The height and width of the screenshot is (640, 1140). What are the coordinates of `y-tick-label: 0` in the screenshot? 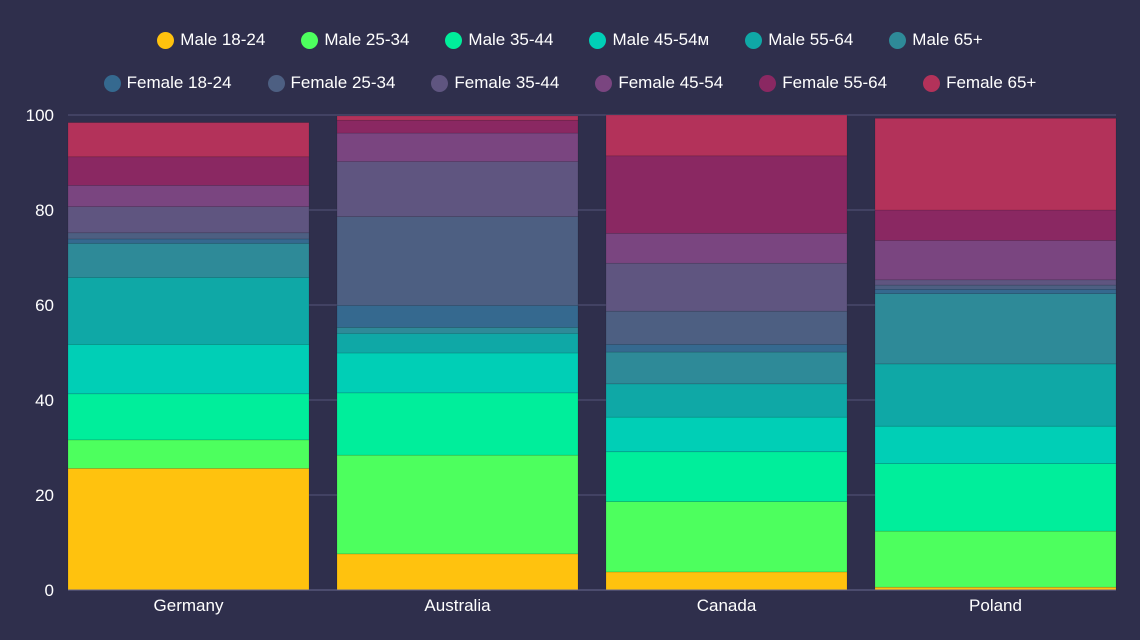 It's located at (49, 590).